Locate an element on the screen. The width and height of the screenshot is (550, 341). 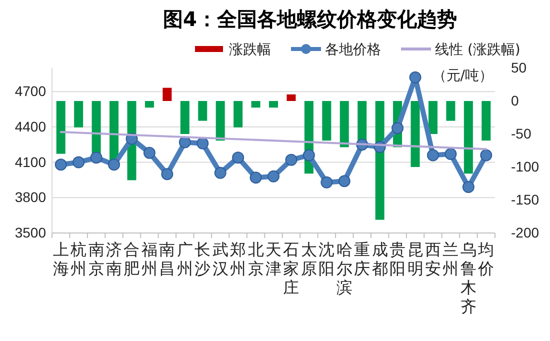
x-tick-label: 天津 is located at coordinates (274, 259).